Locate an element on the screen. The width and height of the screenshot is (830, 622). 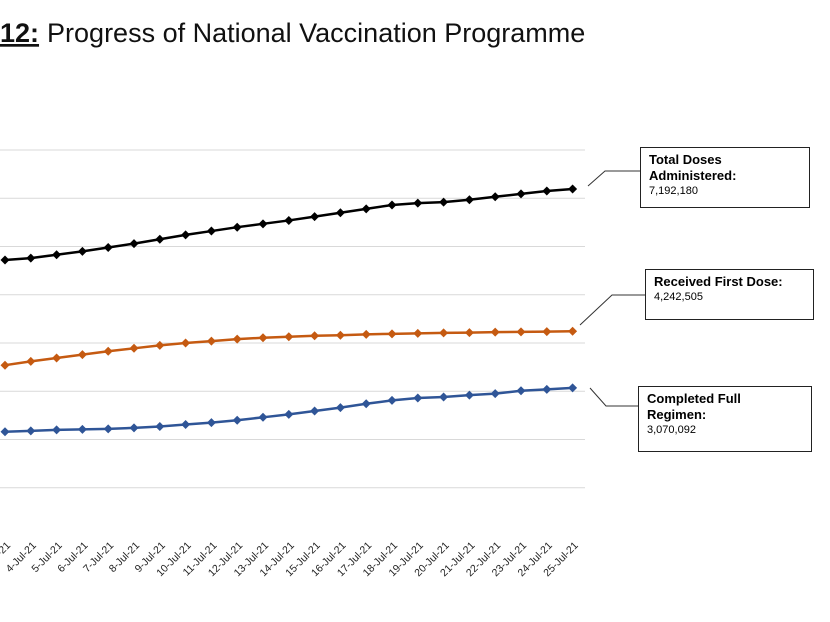
series-line is located at coordinates (288, 410).